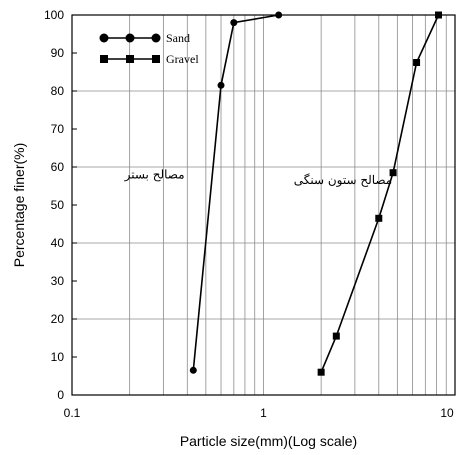 The width and height of the screenshot is (459, 455). What do you see at coordinates (258, 177) in the screenshot?
I see `annotations: مصالح بستر مصالح ستون سنگی` at bounding box center [258, 177].